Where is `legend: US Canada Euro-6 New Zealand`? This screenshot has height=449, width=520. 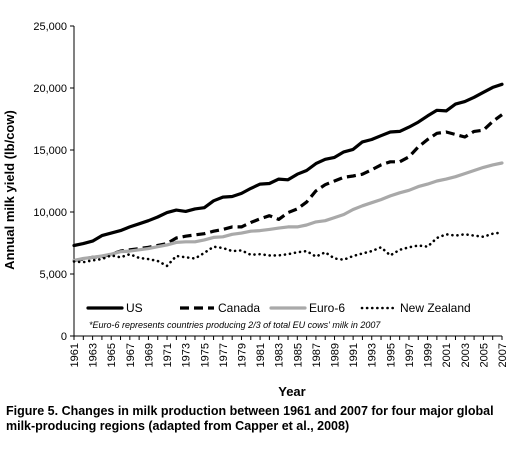
legend: US Canada Euro-6 New Zealand is located at coordinates (278, 308).